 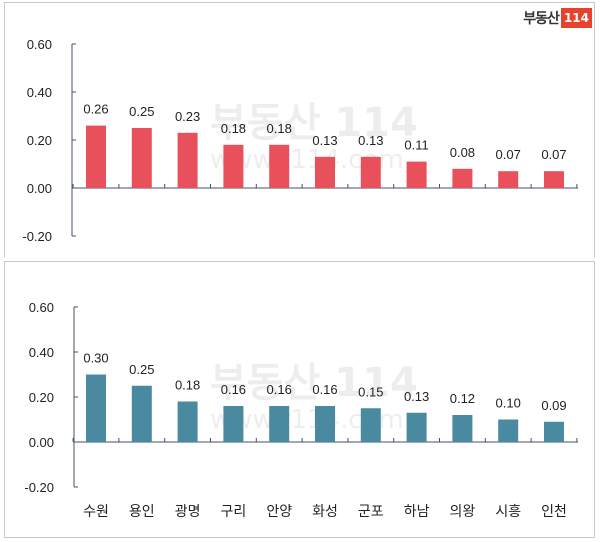 What do you see at coordinates (417, 512) in the screenshot?
I see `category-label: 하남` at bounding box center [417, 512].